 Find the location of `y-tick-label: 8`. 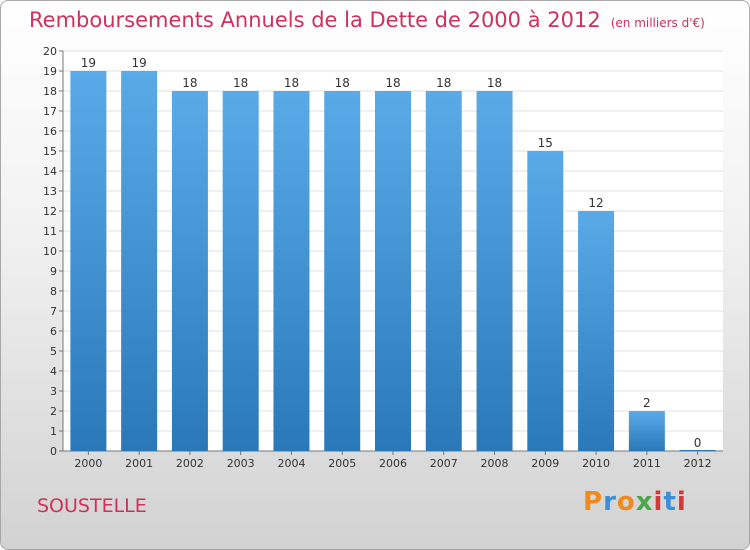

y-tick-label: 8 is located at coordinates (53, 291).